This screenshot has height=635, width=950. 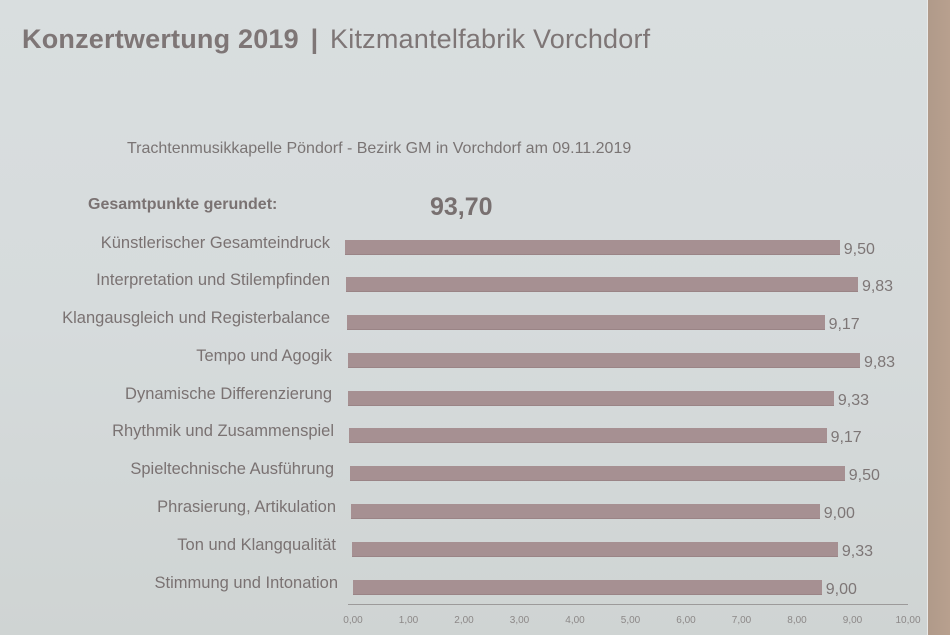 I want to click on category-label: Klangausgleich und Registerbalance, so click(x=196, y=318).